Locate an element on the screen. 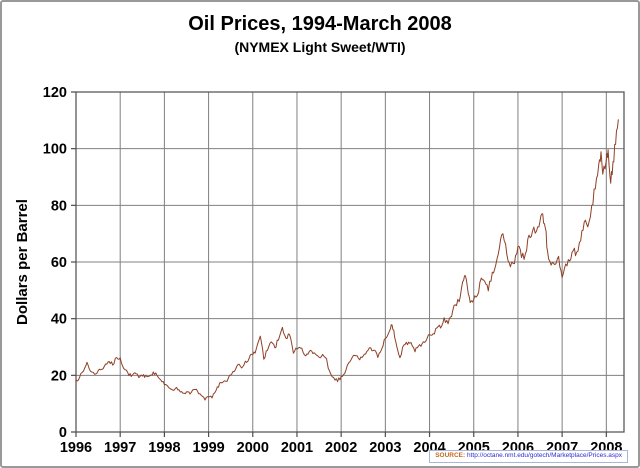 This screenshot has width=640, height=468. y-tick-label: 120 is located at coordinates (55, 93).